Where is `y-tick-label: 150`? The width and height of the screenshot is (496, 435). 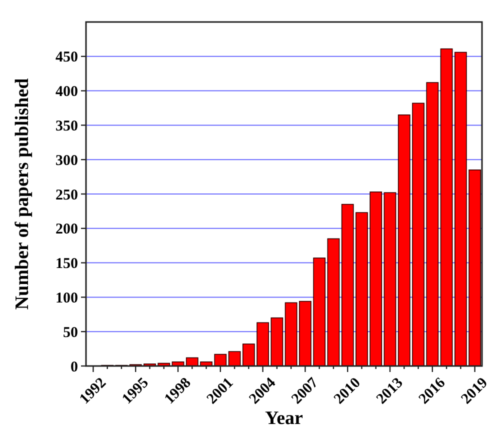
y-tick-label: 150 is located at coordinates (67, 264).